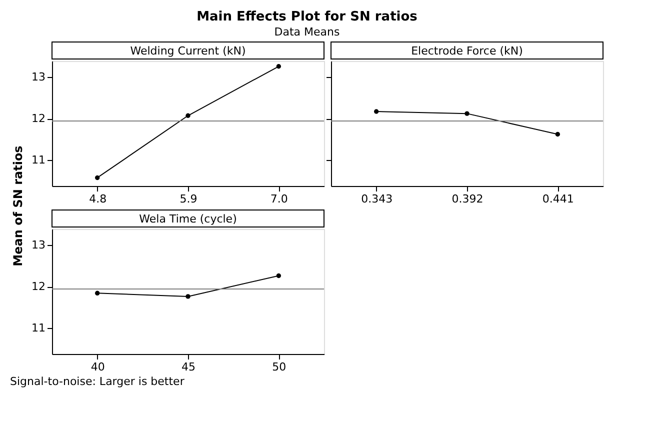  I want to click on x-axis-title: Electrode Force (kN), so click(467, 51).